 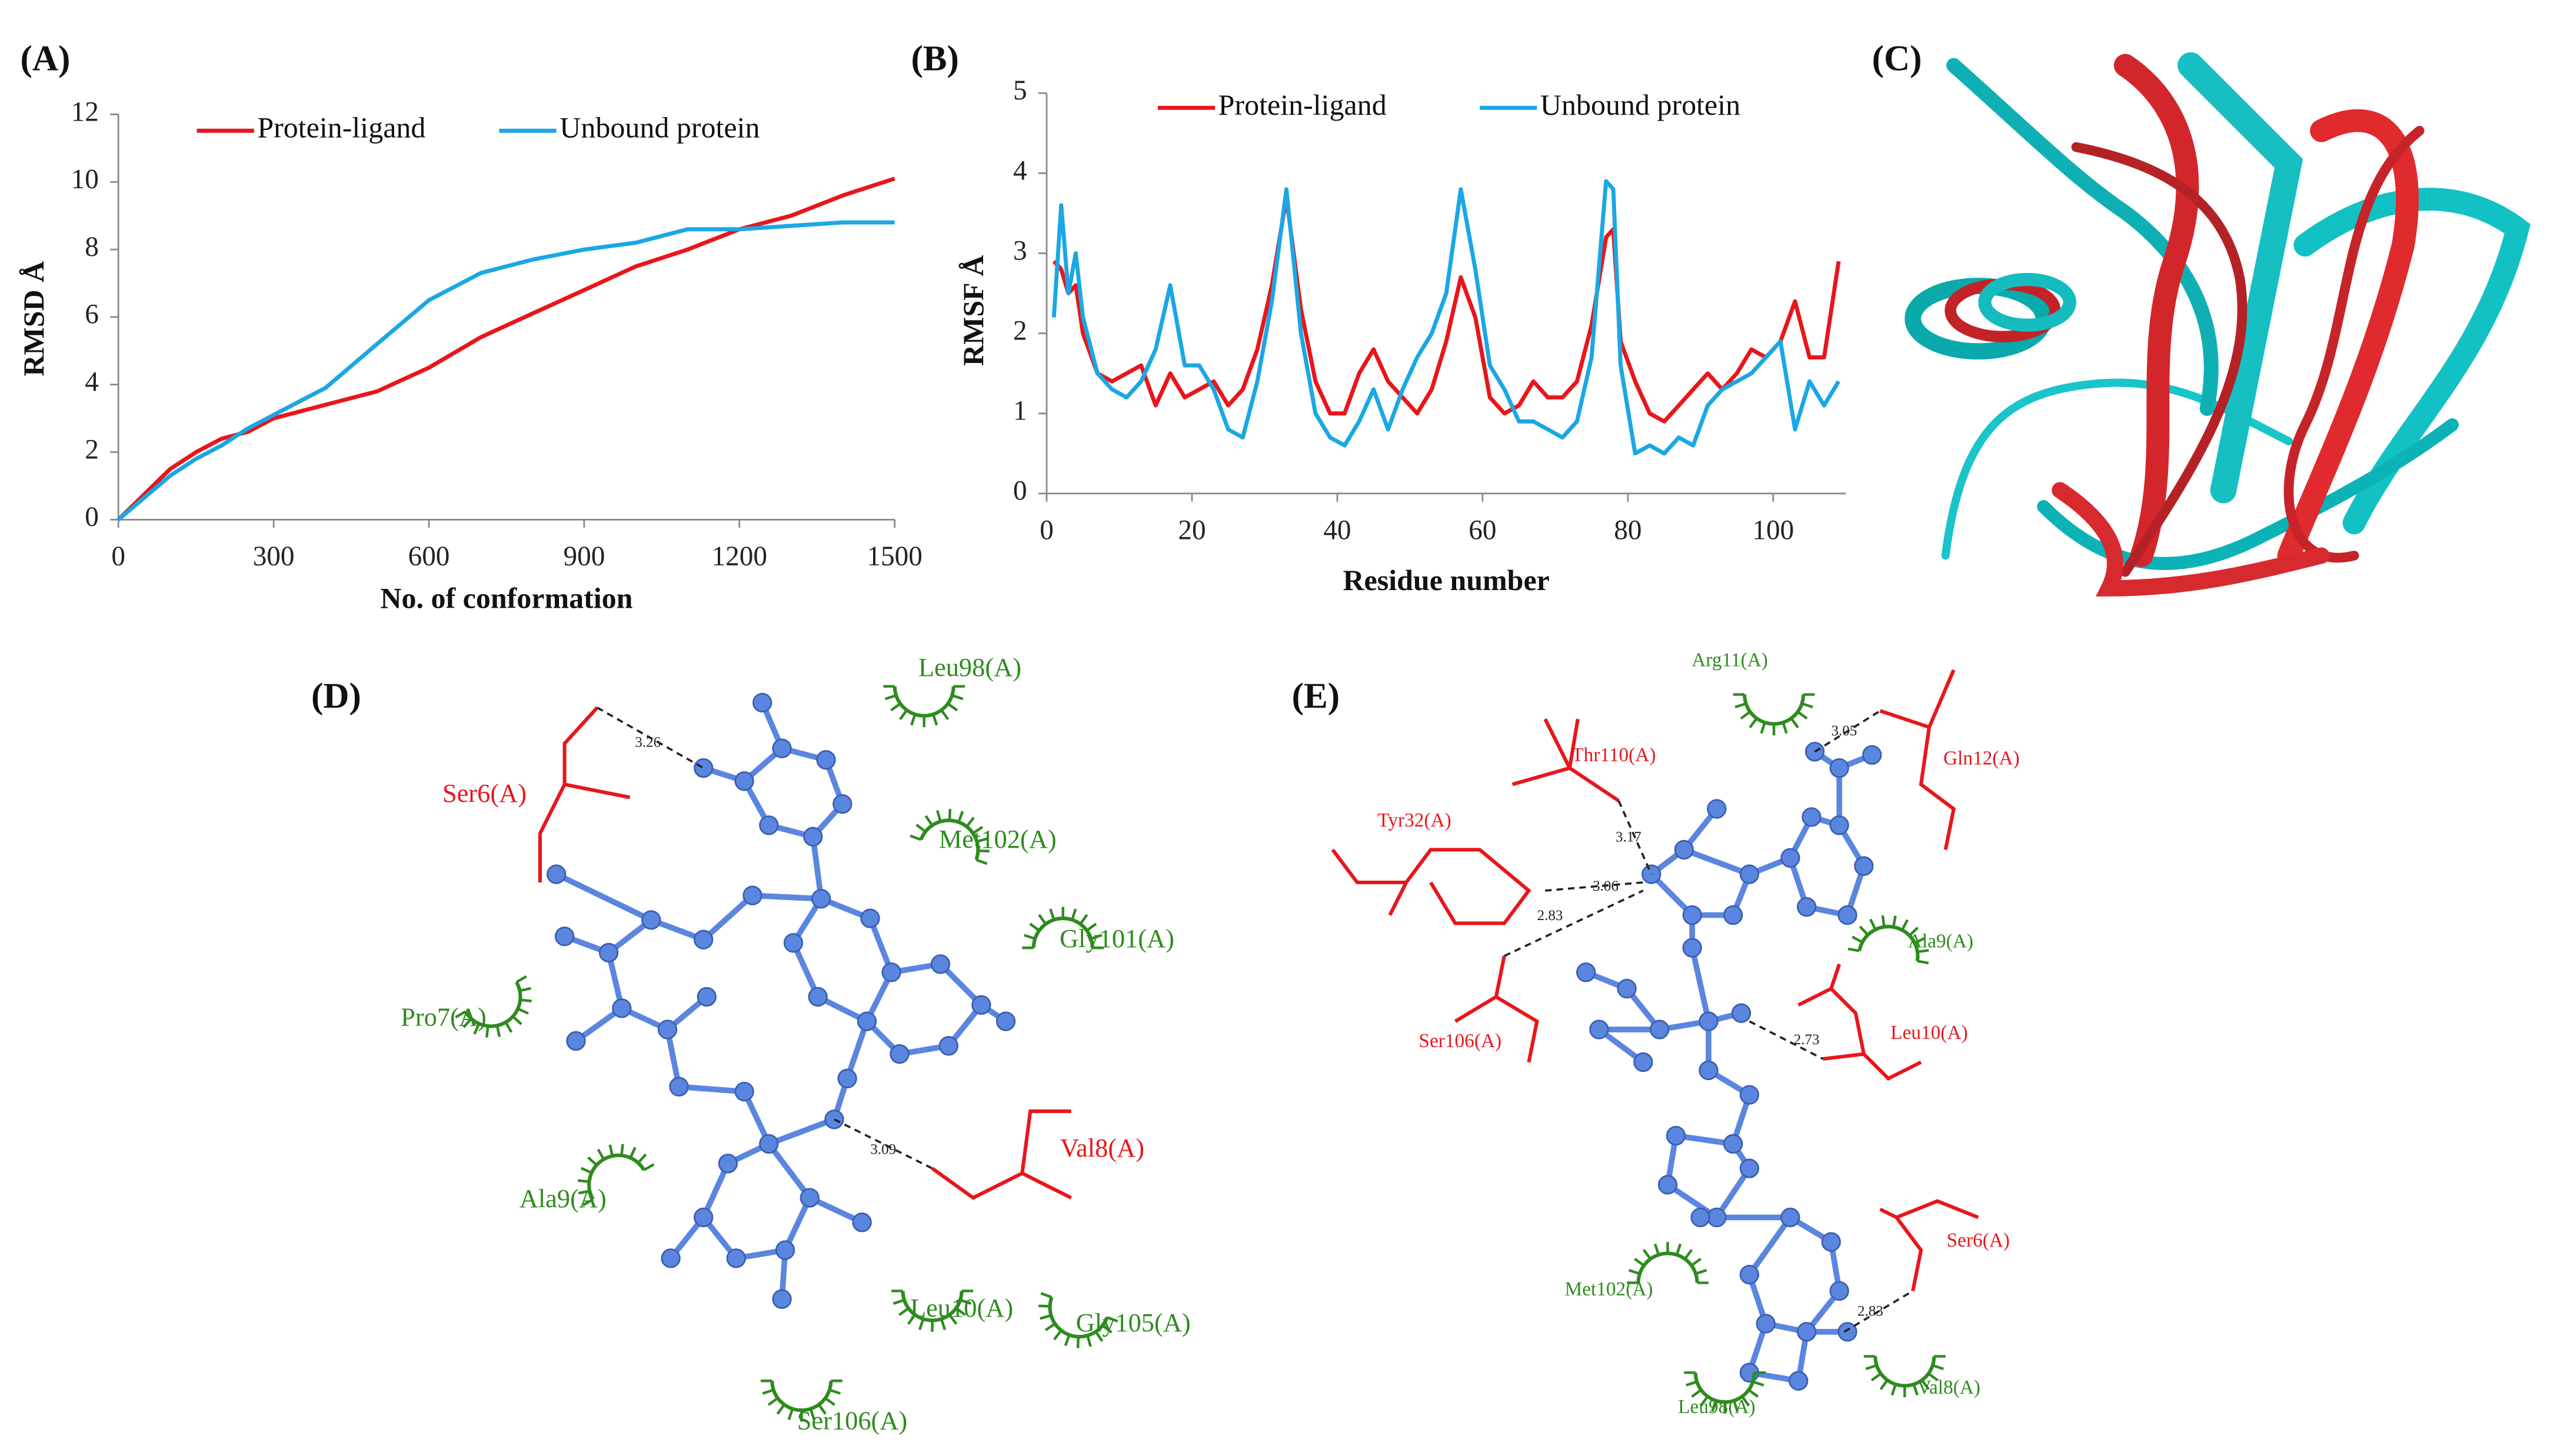 What do you see at coordinates (998, 839) in the screenshot?
I see `residue-label: Met102(A)` at bounding box center [998, 839].